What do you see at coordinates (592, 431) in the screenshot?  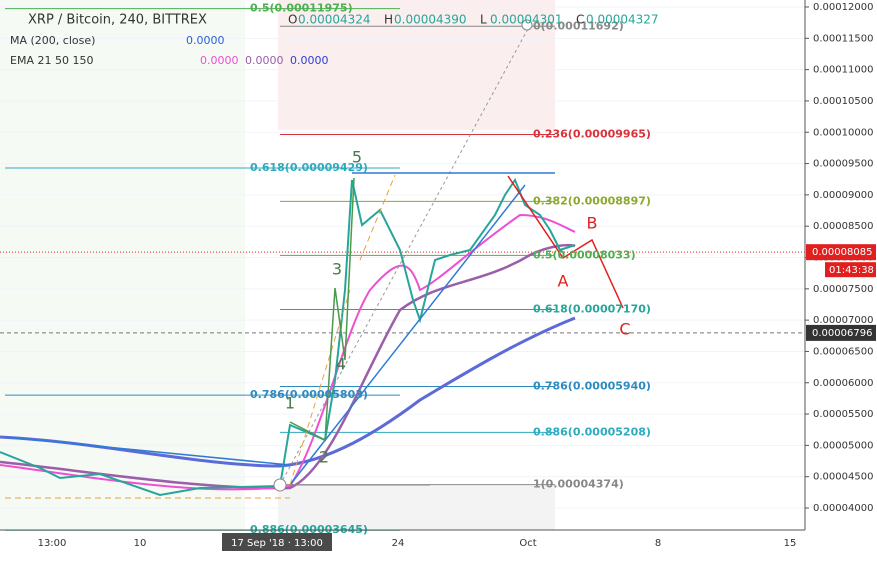 I see `fib-label: 0.886(0.00005208)` at bounding box center [592, 431].